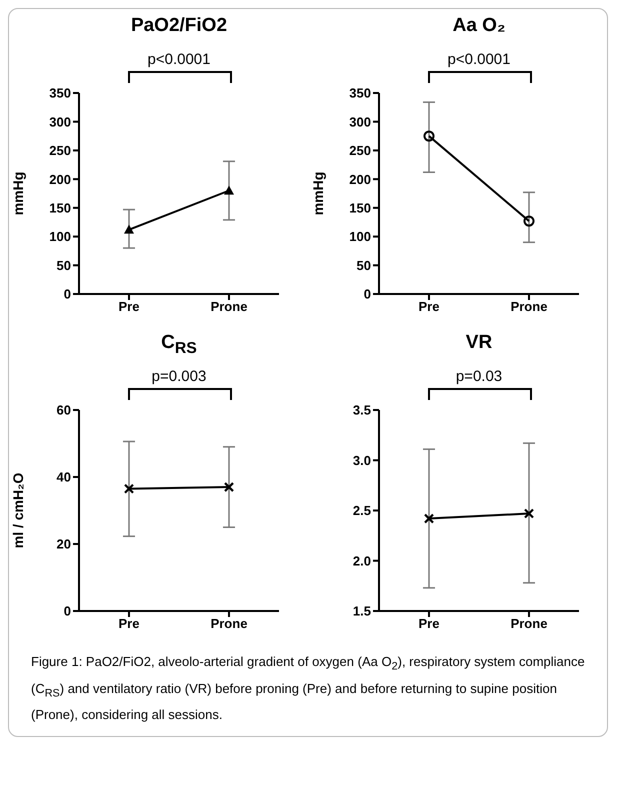 Image resolution: width=627 pixels, height=791 pixels. What do you see at coordinates (479, 376) in the screenshot?
I see `text: p=0.03` at bounding box center [479, 376].